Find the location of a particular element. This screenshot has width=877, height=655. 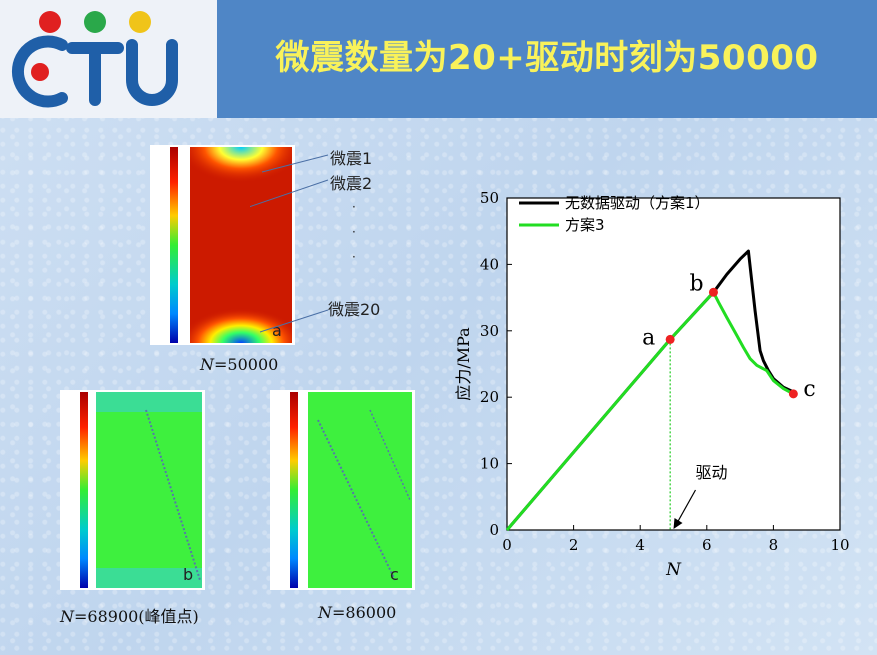

driving-annotation: 驱动 is located at coordinates (712, 472).